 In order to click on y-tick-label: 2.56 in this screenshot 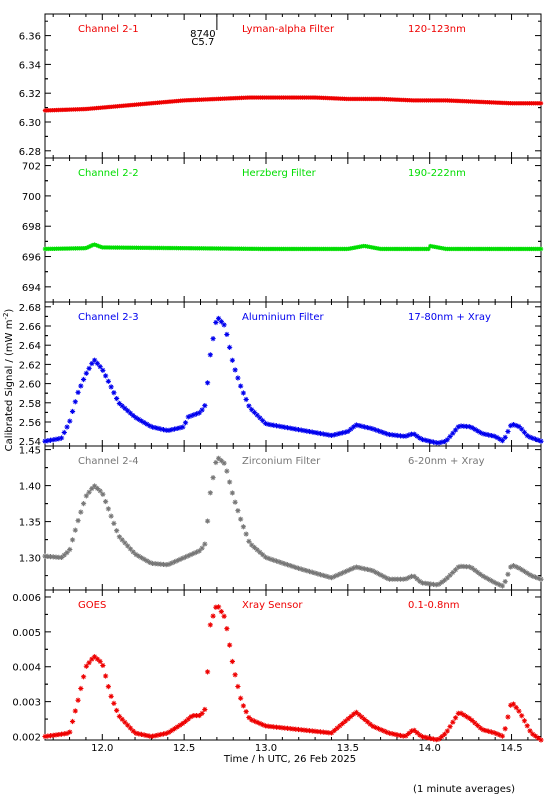, I will do `click(30, 423)`.